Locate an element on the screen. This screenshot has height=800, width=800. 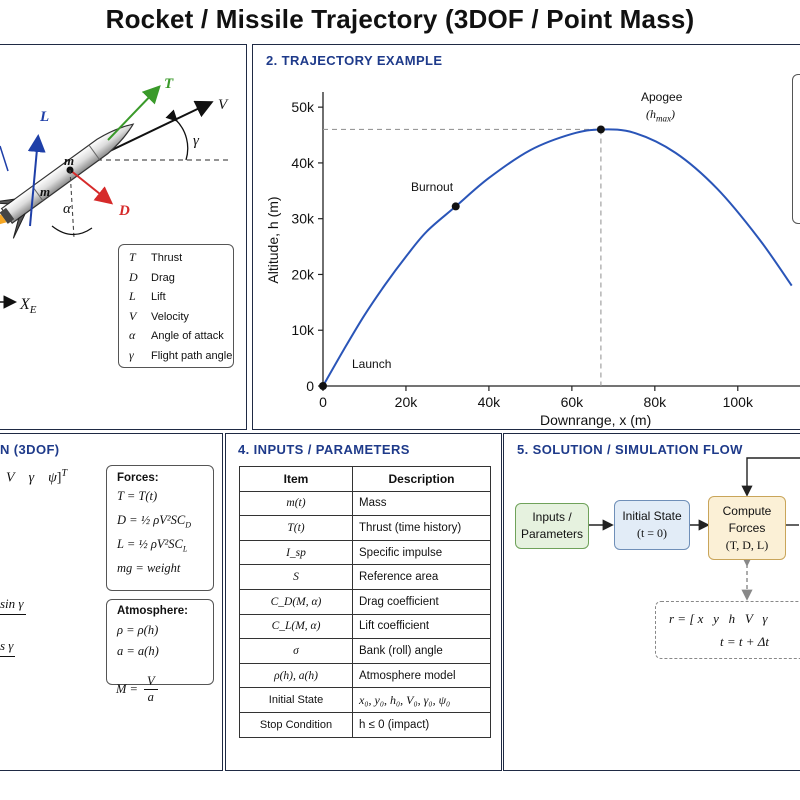
force-eq-weight: mg = weight is located at coordinates (149, 568).